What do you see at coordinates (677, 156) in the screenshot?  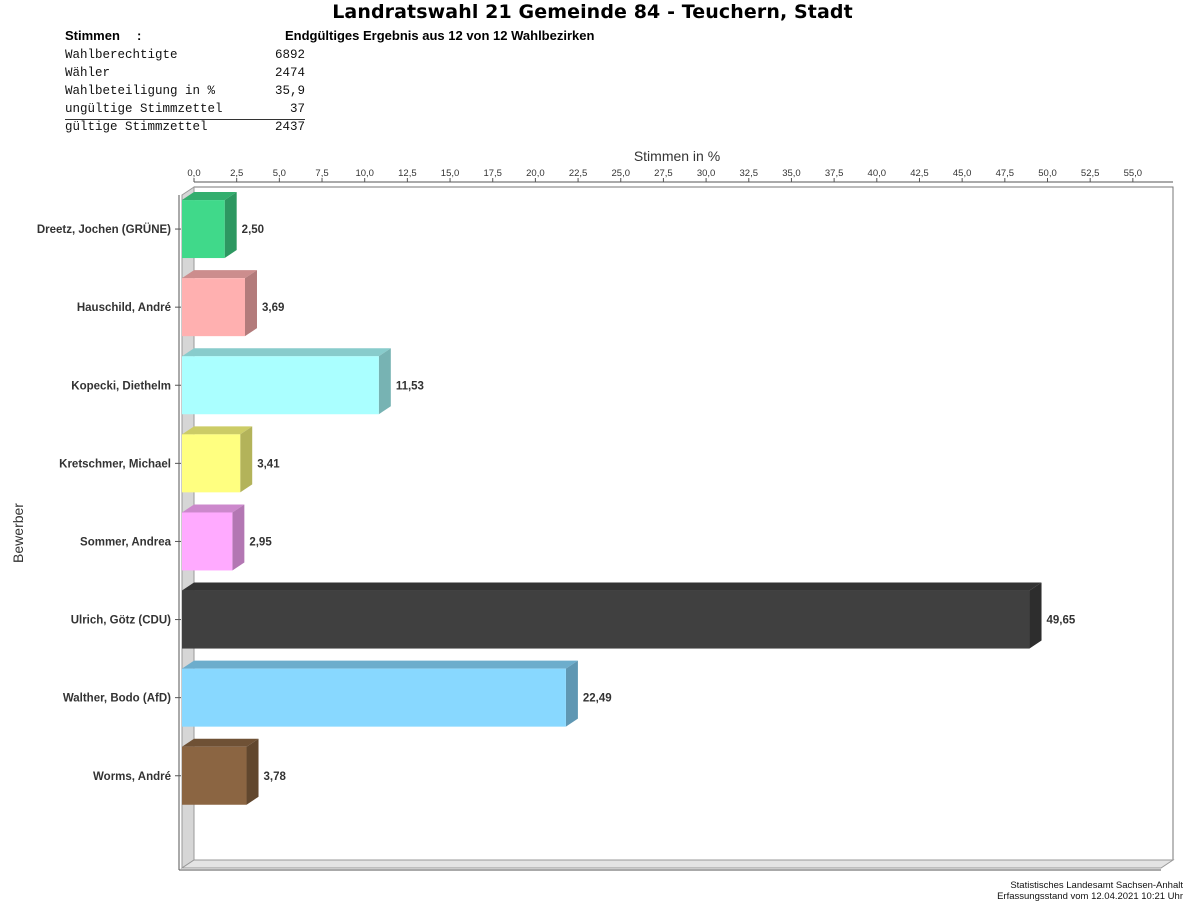 I see `x-axis-title: Stimmen in %` at bounding box center [677, 156].